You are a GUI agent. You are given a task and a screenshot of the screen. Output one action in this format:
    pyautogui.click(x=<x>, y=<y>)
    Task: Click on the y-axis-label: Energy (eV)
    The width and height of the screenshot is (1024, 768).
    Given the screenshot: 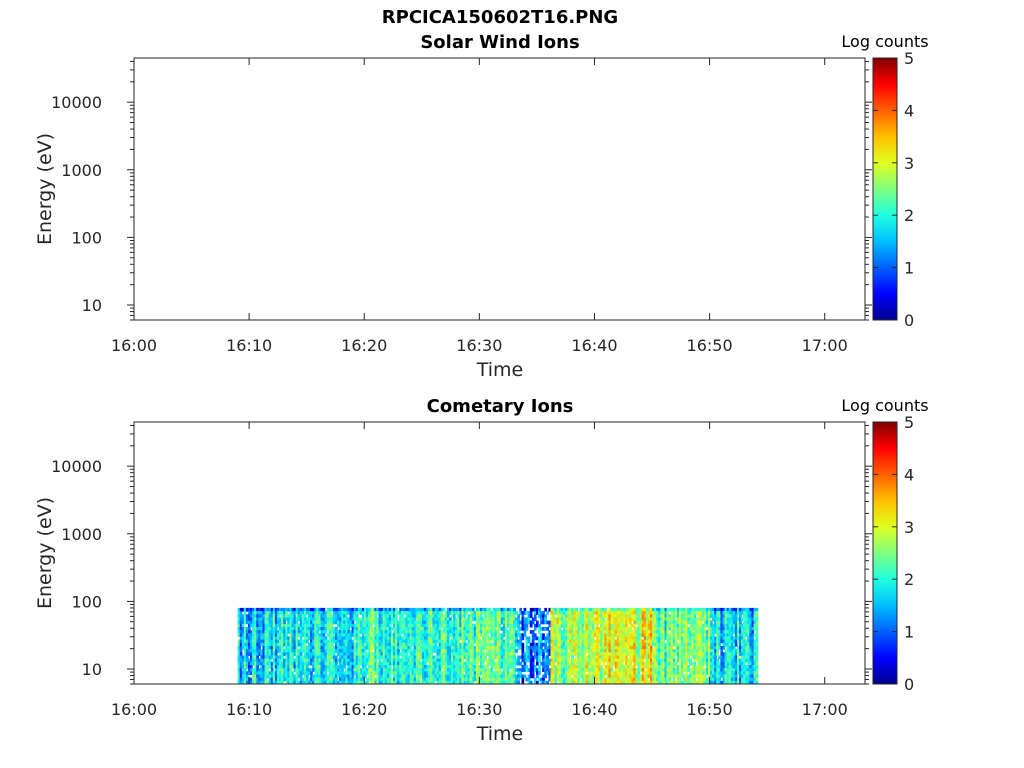 What is the action you would take?
    pyautogui.click(x=45, y=189)
    